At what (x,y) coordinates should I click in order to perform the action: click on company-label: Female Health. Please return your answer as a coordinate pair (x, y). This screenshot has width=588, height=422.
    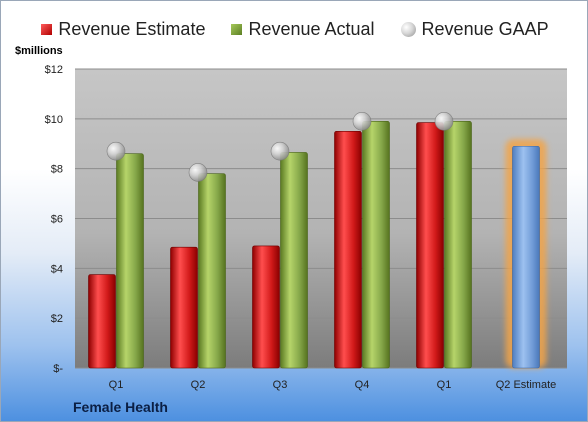
    Looking at the image, I should click on (120, 407).